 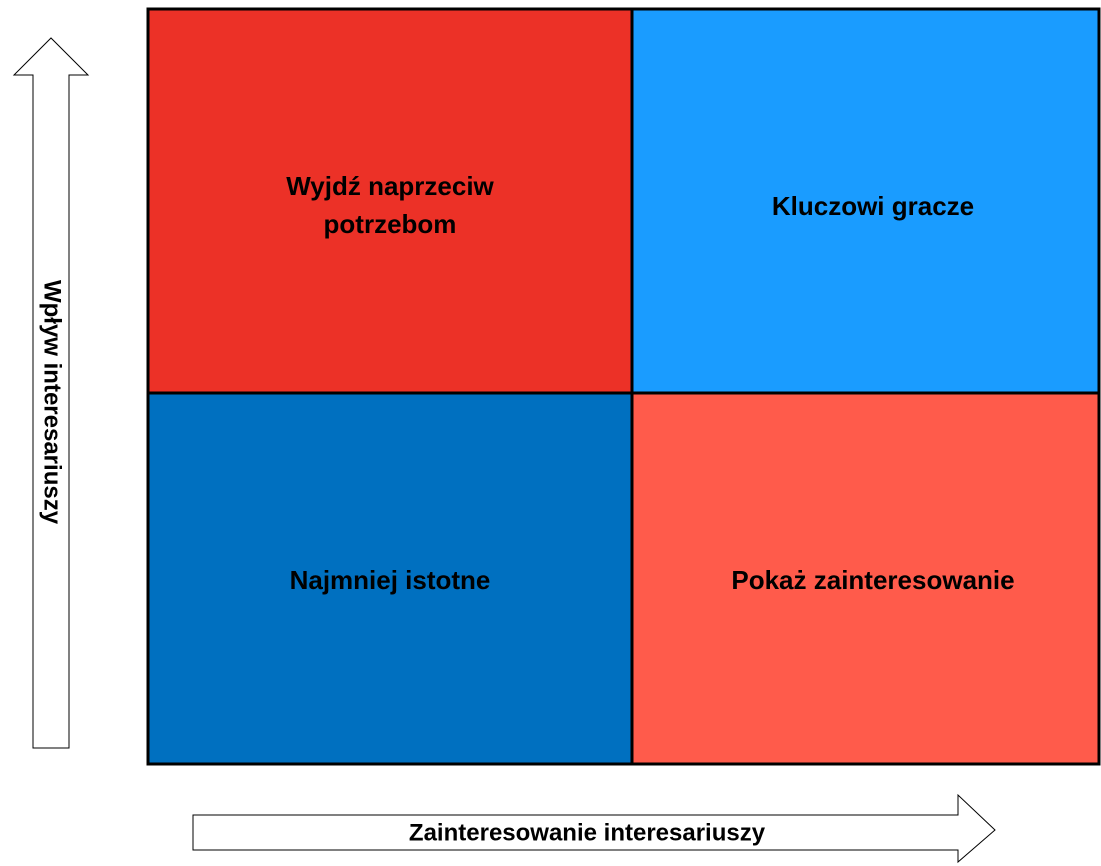 I want to click on quadrant-label: potrzebom, so click(x=390, y=224).